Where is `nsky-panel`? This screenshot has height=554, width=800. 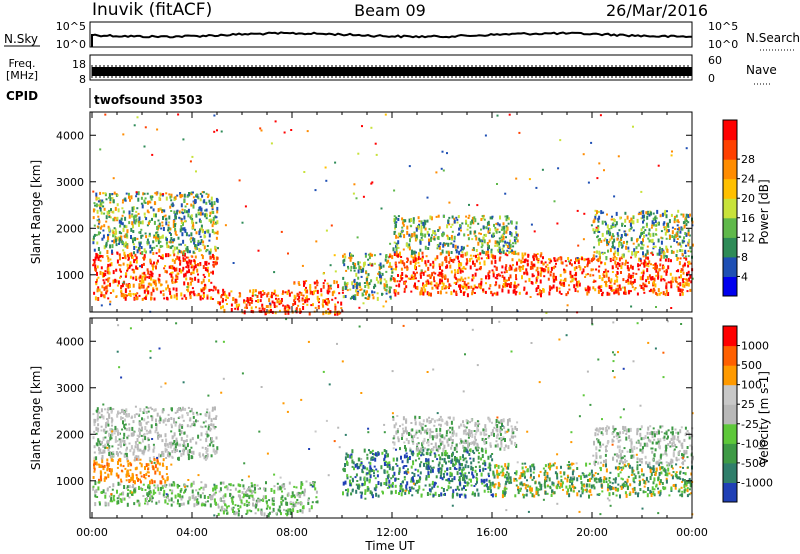
nsky-panel is located at coordinates (391, 34).